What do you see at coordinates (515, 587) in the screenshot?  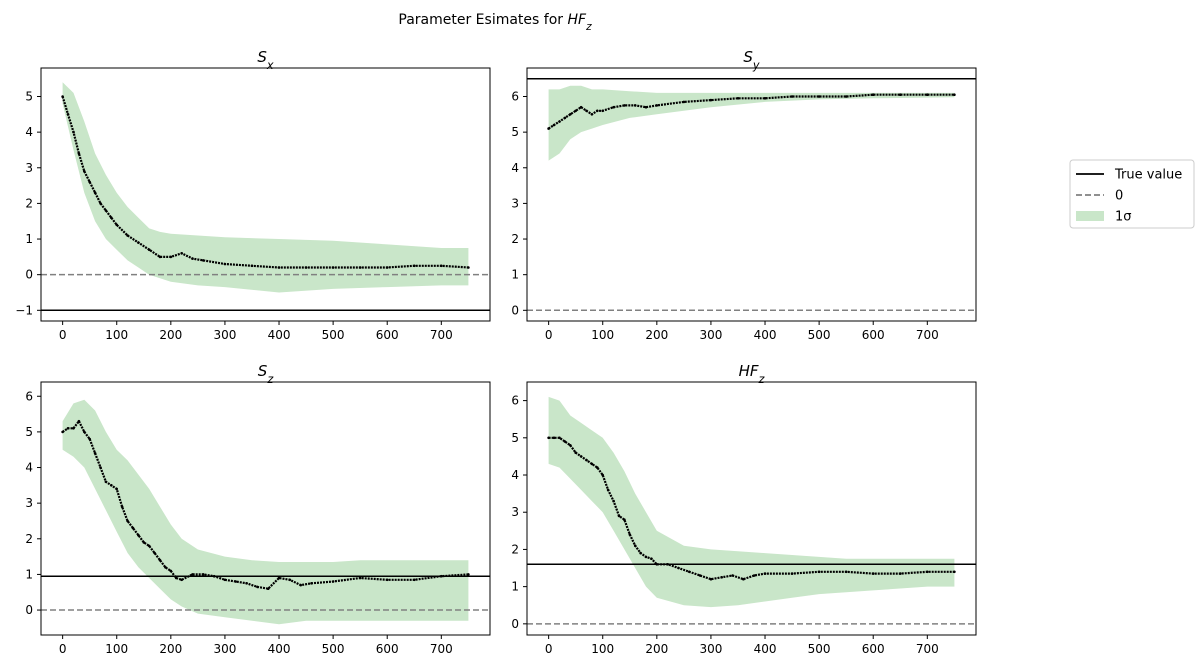 I see `y-tick-label: 1` at bounding box center [515, 587].